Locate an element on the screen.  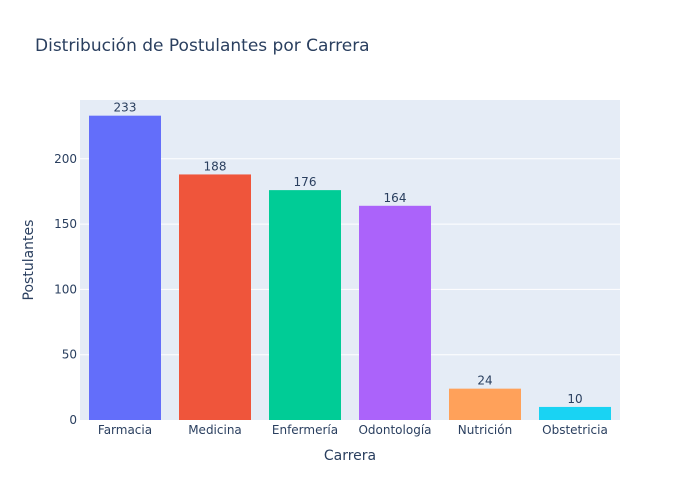
y-axis-title: Postulantes is located at coordinates (29, 260).